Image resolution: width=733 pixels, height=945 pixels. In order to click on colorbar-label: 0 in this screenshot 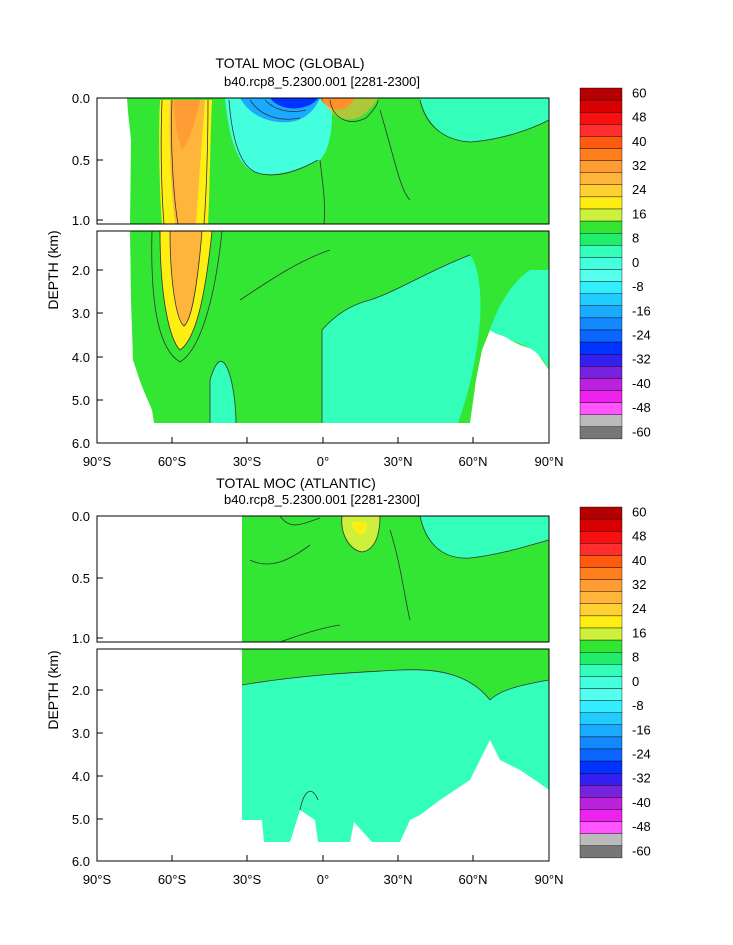, I will do `click(635, 262)`.